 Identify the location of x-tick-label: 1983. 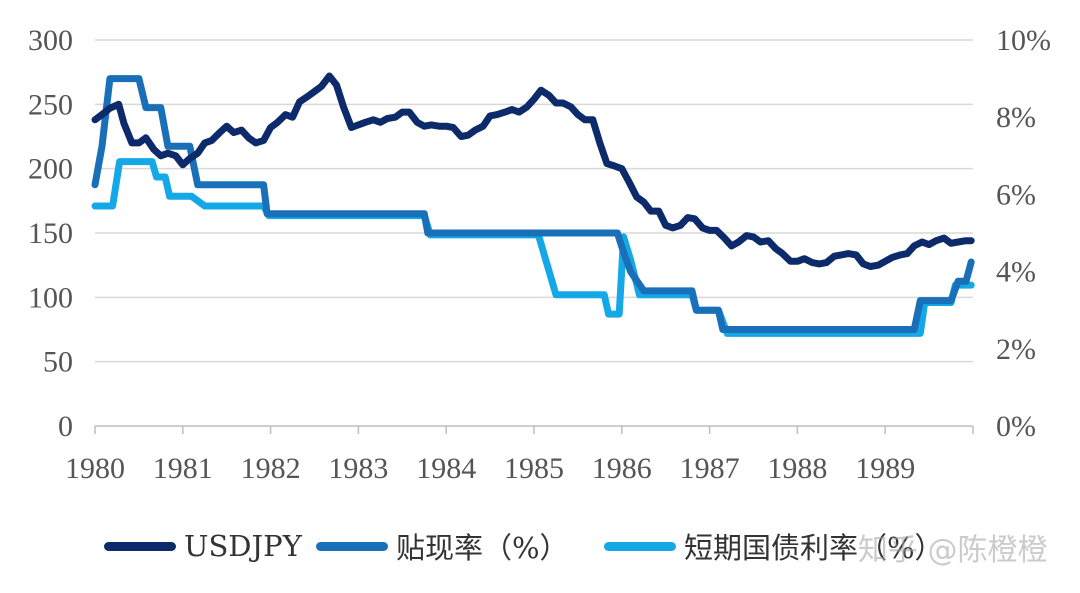
(358, 468).